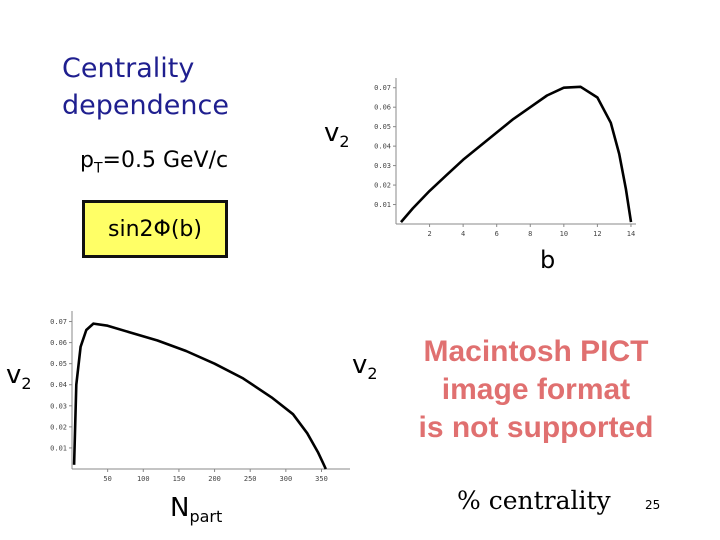 Image resolution: width=720 pixels, height=540 pixels. I want to click on top-chart-x-label: b, so click(548, 260).